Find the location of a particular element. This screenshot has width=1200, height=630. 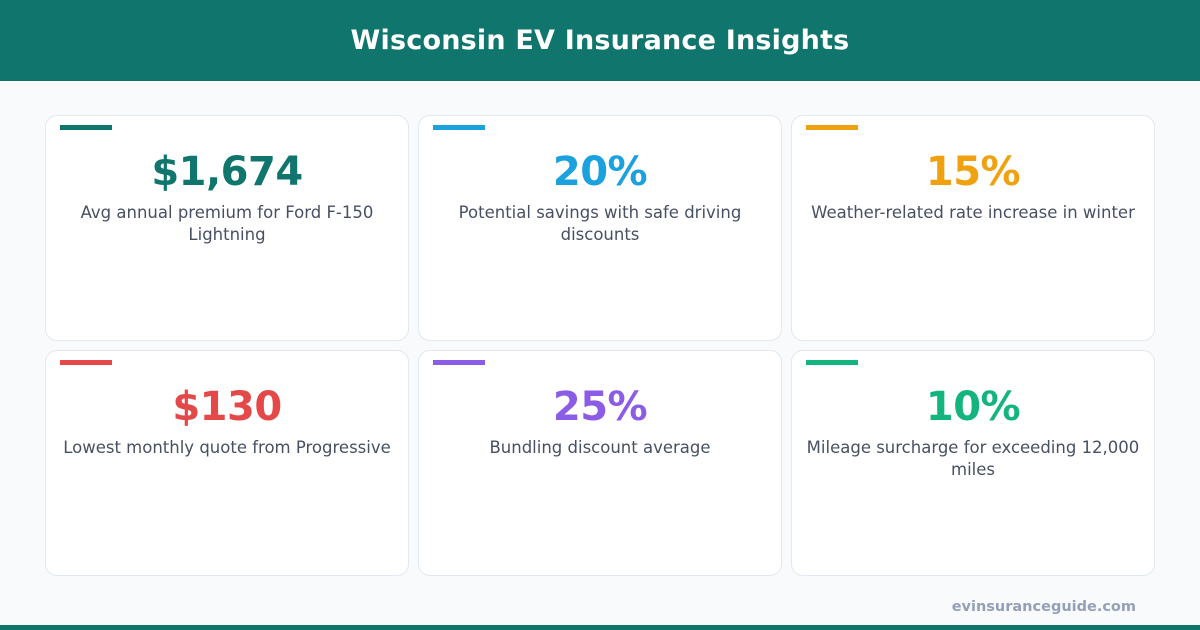

stat-value: 20% is located at coordinates (600, 172).